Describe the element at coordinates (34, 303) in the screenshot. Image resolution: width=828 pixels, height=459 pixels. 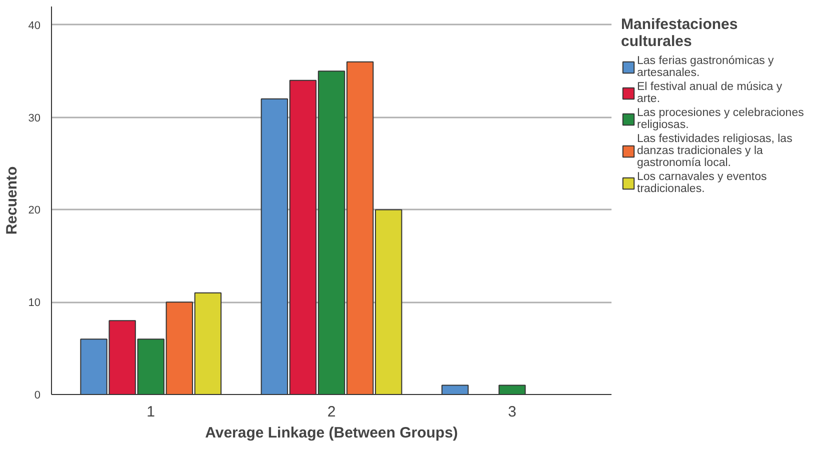
I see `y-tick-label: 10` at that location.